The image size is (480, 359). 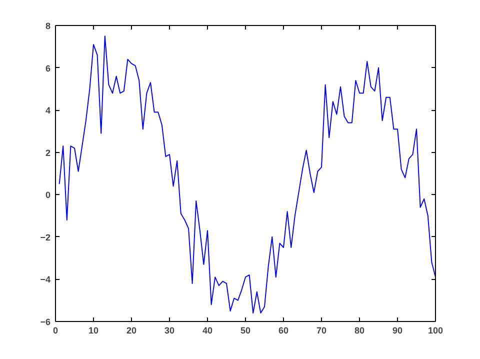 I want to click on x-tick-label: 70, so click(x=321, y=331).